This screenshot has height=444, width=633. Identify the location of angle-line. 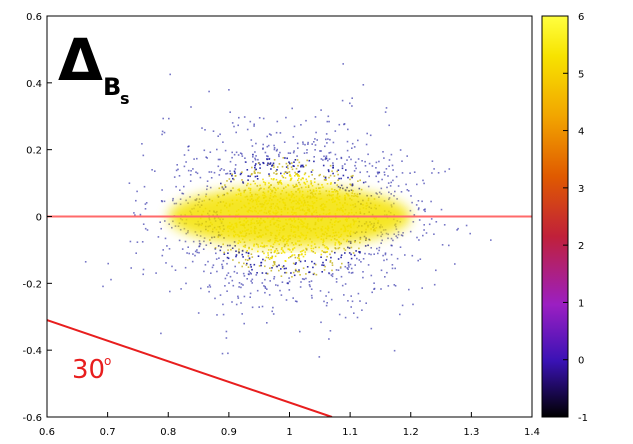
(190, 368).